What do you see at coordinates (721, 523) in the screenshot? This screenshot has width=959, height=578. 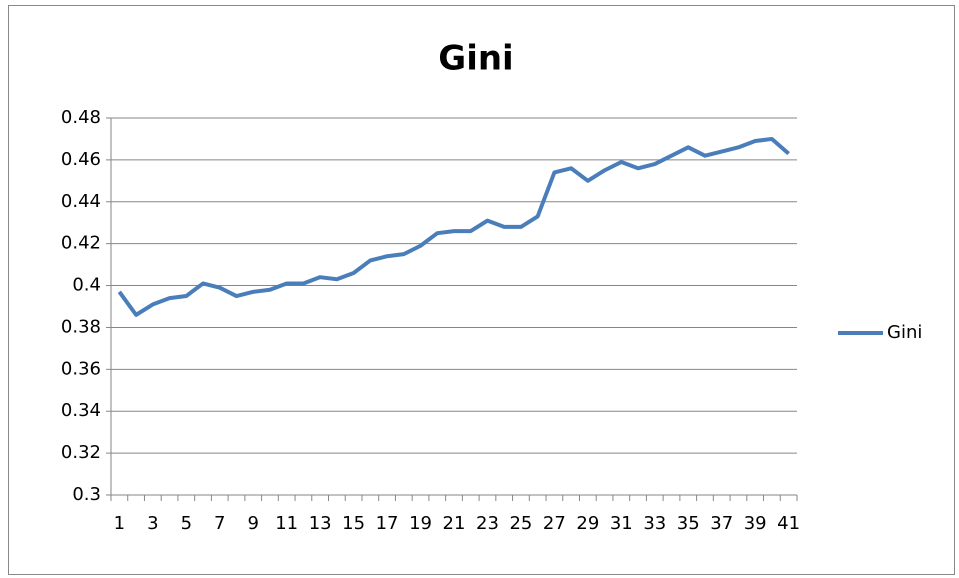 I see `x-tick-label: 37` at bounding box center [721, 523].